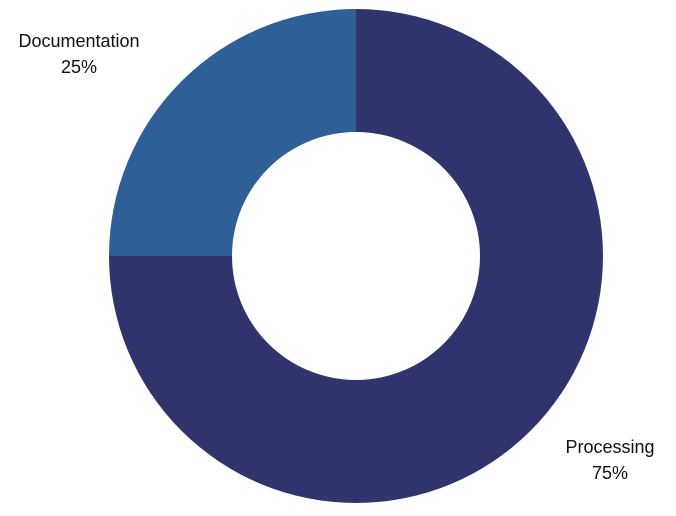  What do you see at coordinates (78, 41) in the screenshot?
I see `slice-label-documentation-name: Documentation` at bounding box center [78, 41].